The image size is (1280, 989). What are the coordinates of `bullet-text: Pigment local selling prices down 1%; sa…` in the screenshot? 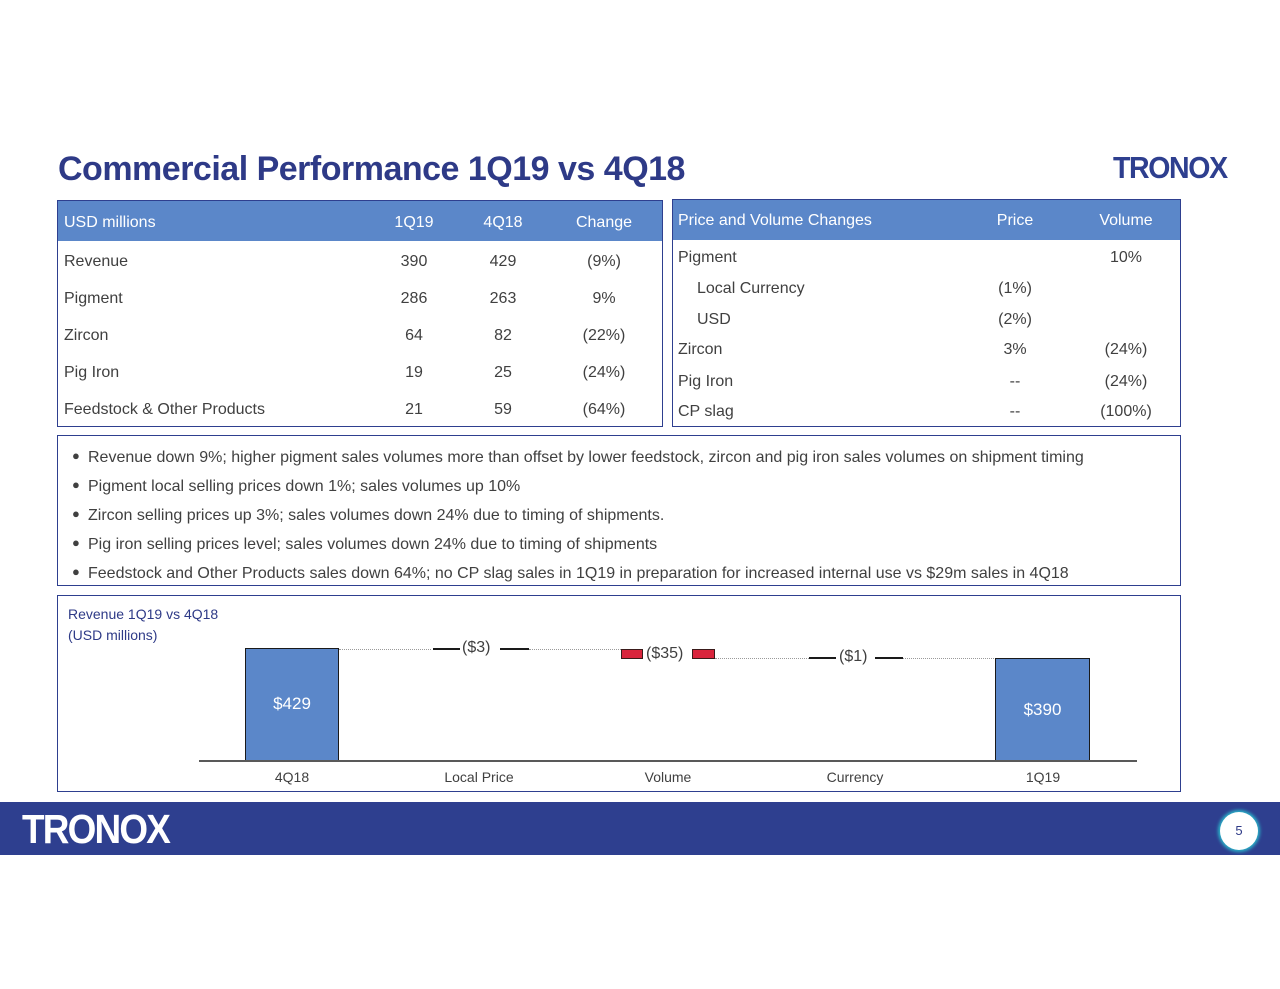 It's located at (304, 486).